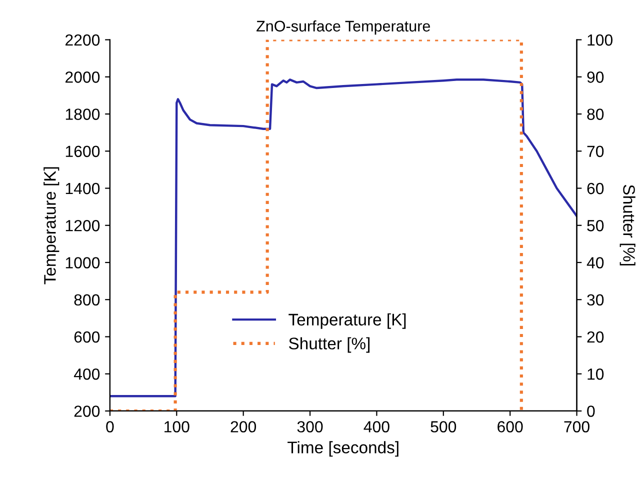  Describe the element at coordinates (343, 449) in the screenshot. I see `x-axis-title: Time [seconds]` at that location.